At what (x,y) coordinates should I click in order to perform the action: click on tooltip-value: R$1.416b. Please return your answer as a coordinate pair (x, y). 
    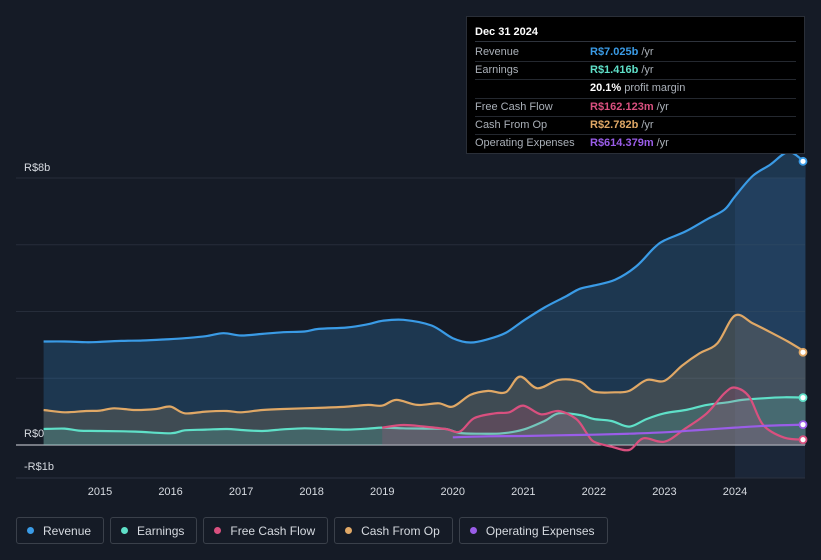
    Looking at the image, I should click on (614, 70).